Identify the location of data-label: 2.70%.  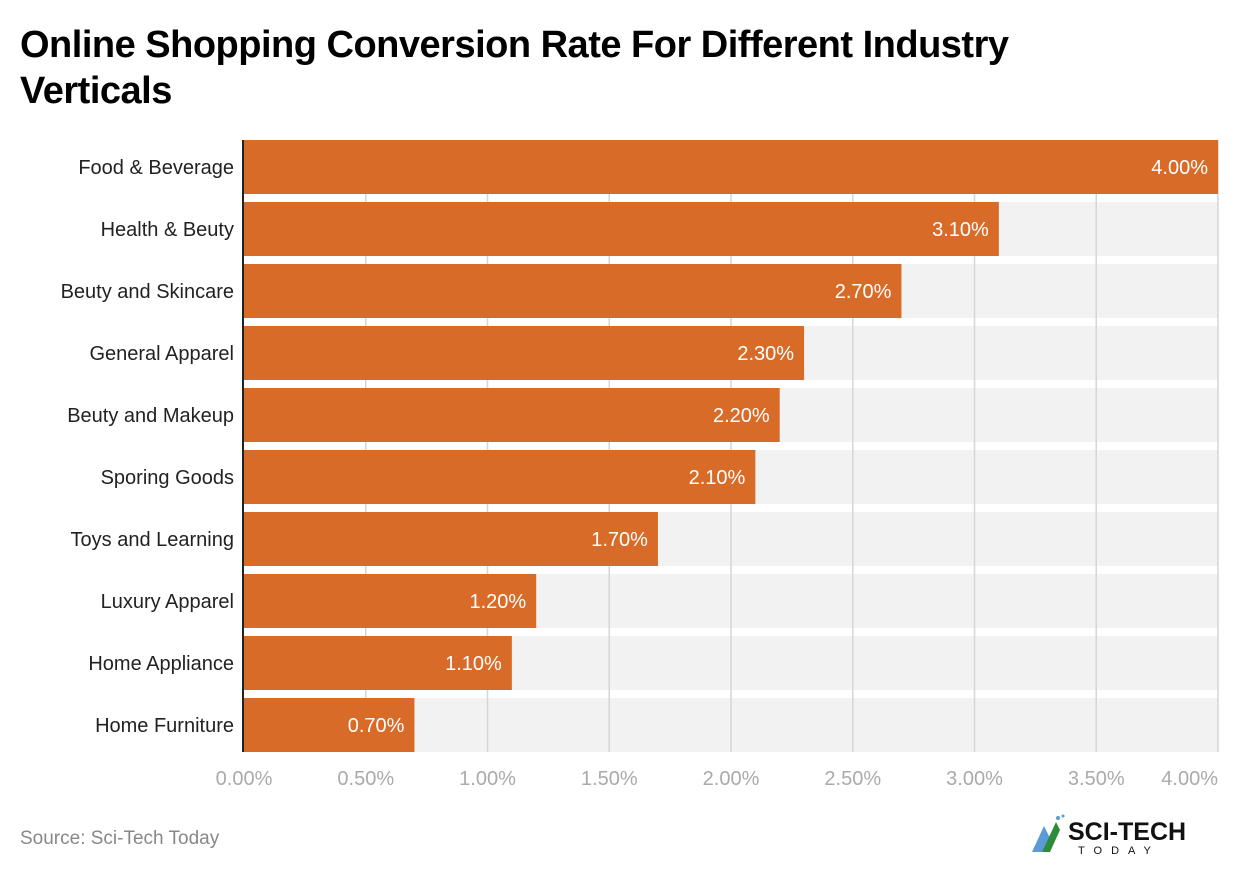
(863, 292).